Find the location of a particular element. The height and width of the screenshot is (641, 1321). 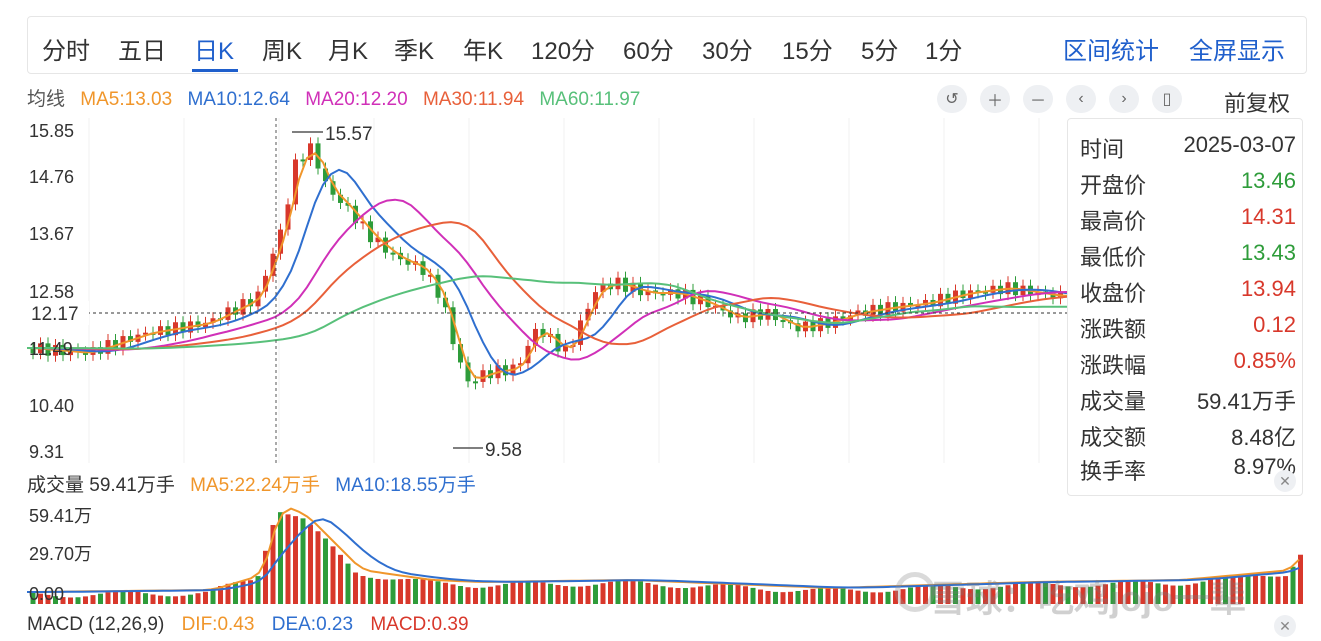

range-stats-button: 区间统计 is located at coordinates (1111, 51).